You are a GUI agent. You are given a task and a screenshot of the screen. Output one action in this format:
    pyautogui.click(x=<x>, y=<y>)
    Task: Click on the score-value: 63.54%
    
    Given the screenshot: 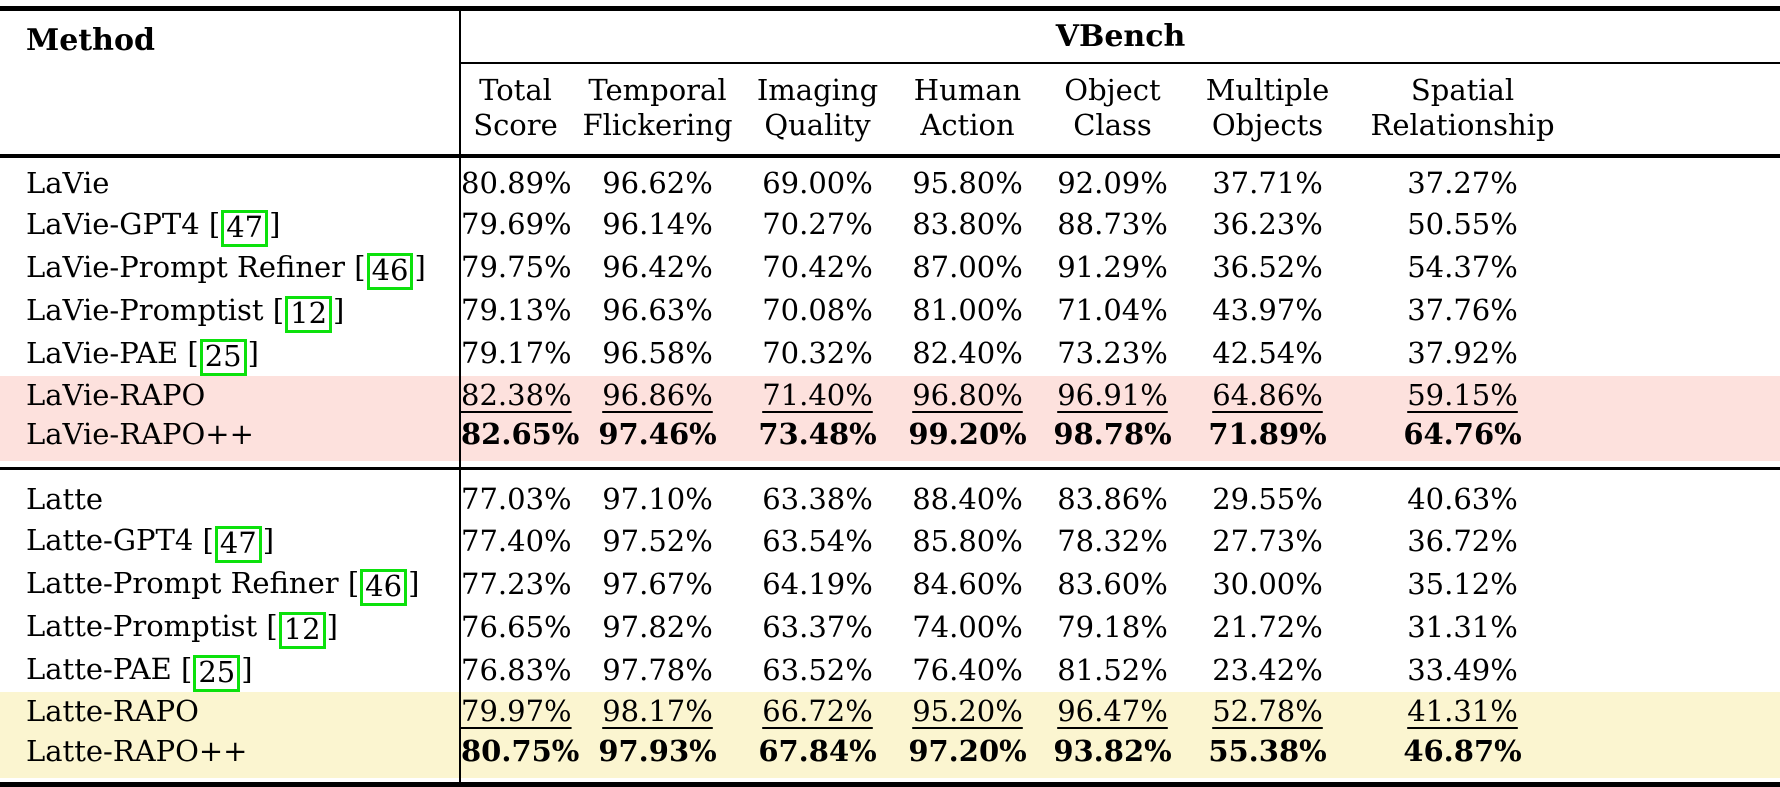 What is the action you would take?
    pyautogui.click(x=817, y=540)
    